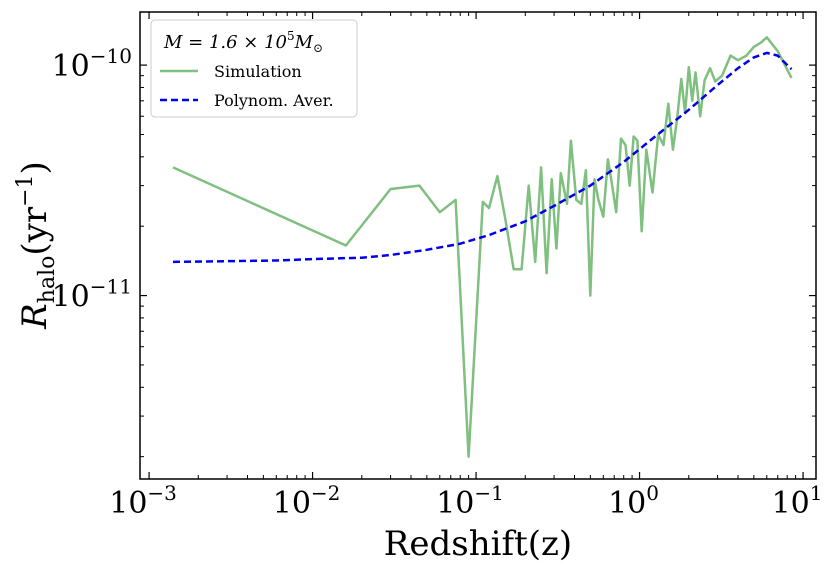 This screenshot has height=573, width=831. What do you see at coordinates (318, 48) in the screenshot?
I see `legend-title-sub: ⊙` at bounding box center [318, 48].